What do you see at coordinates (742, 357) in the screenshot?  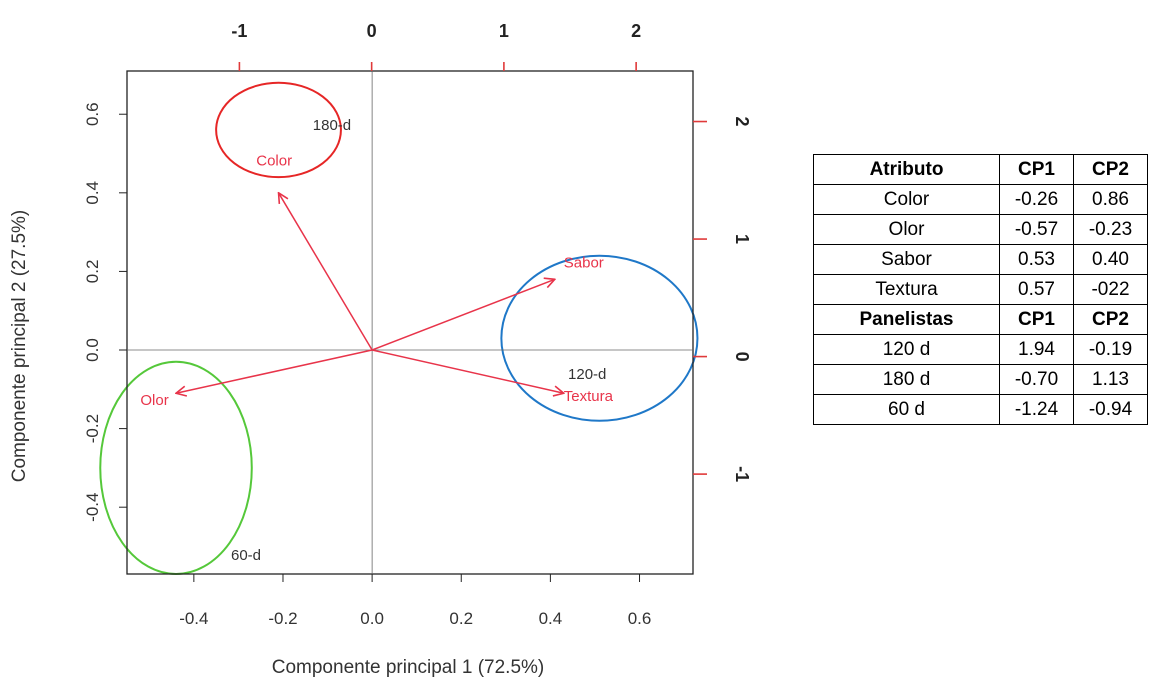 I see `right-tick-label: 0` at bounding box center [742, 357].